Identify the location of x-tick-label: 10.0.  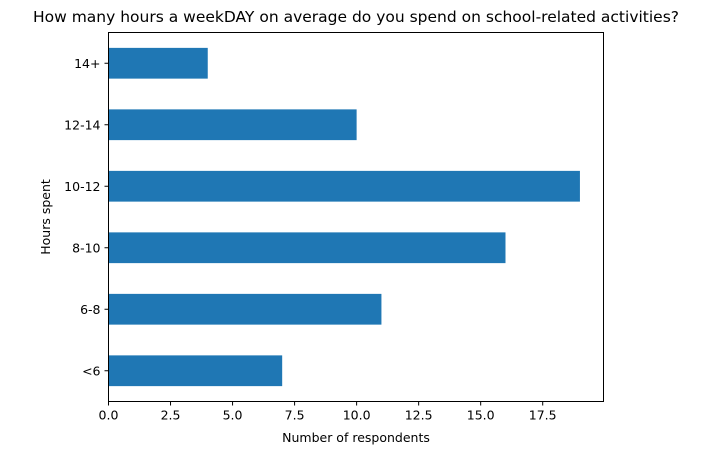
(357, 415).